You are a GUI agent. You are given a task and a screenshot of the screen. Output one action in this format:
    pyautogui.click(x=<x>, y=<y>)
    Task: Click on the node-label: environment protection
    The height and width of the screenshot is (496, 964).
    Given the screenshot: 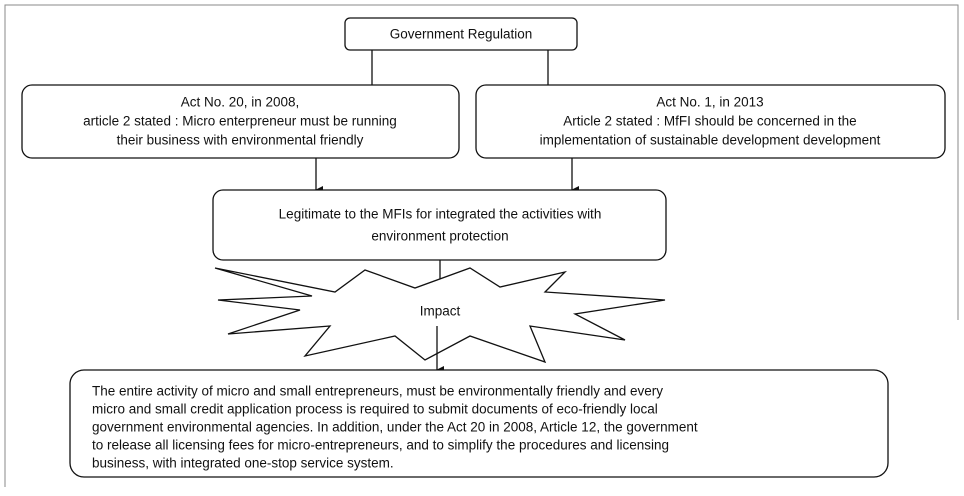 What is the action you would take?
    pyautogui.click(x=439, y=236)
    